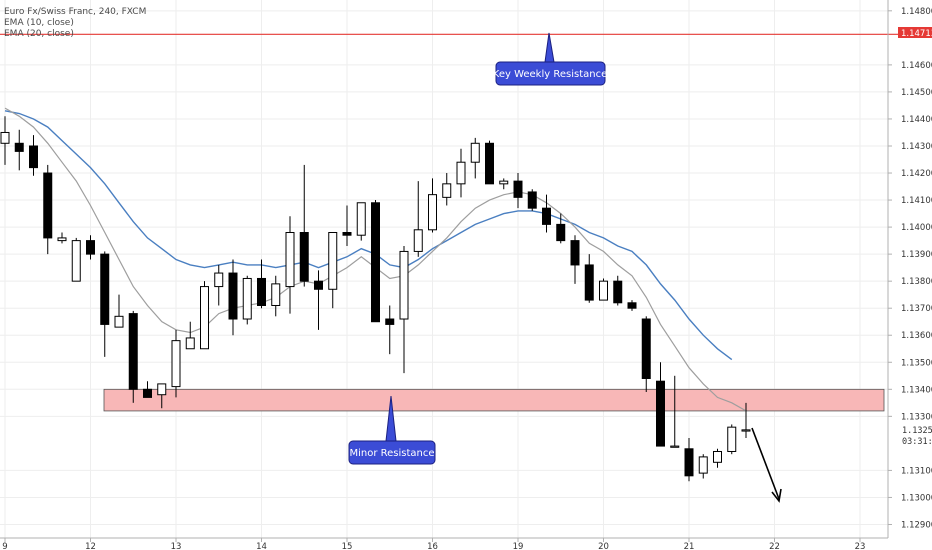 This screenshot has width=932, height=550. Describe the element at coordinates (916, 363) in the screenshot. I see `y-tick-label: 1.13500` at that location.